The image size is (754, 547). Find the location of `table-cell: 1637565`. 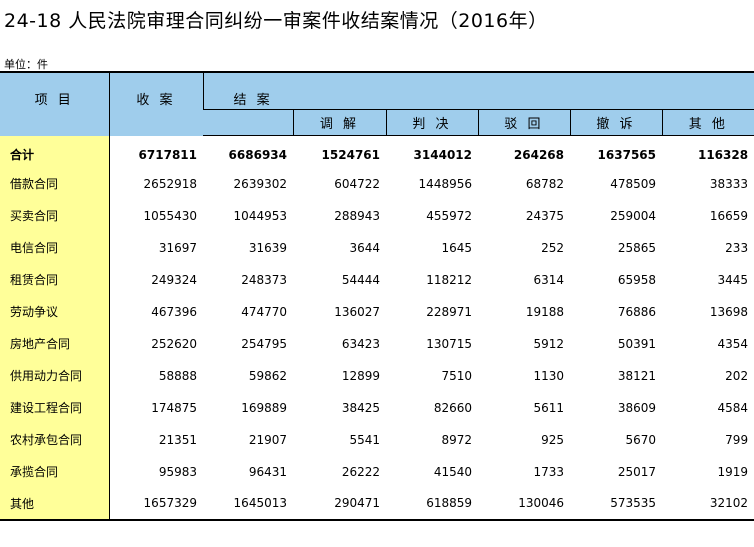

table-cell: 1637565 is located at coordinates (626, 154).